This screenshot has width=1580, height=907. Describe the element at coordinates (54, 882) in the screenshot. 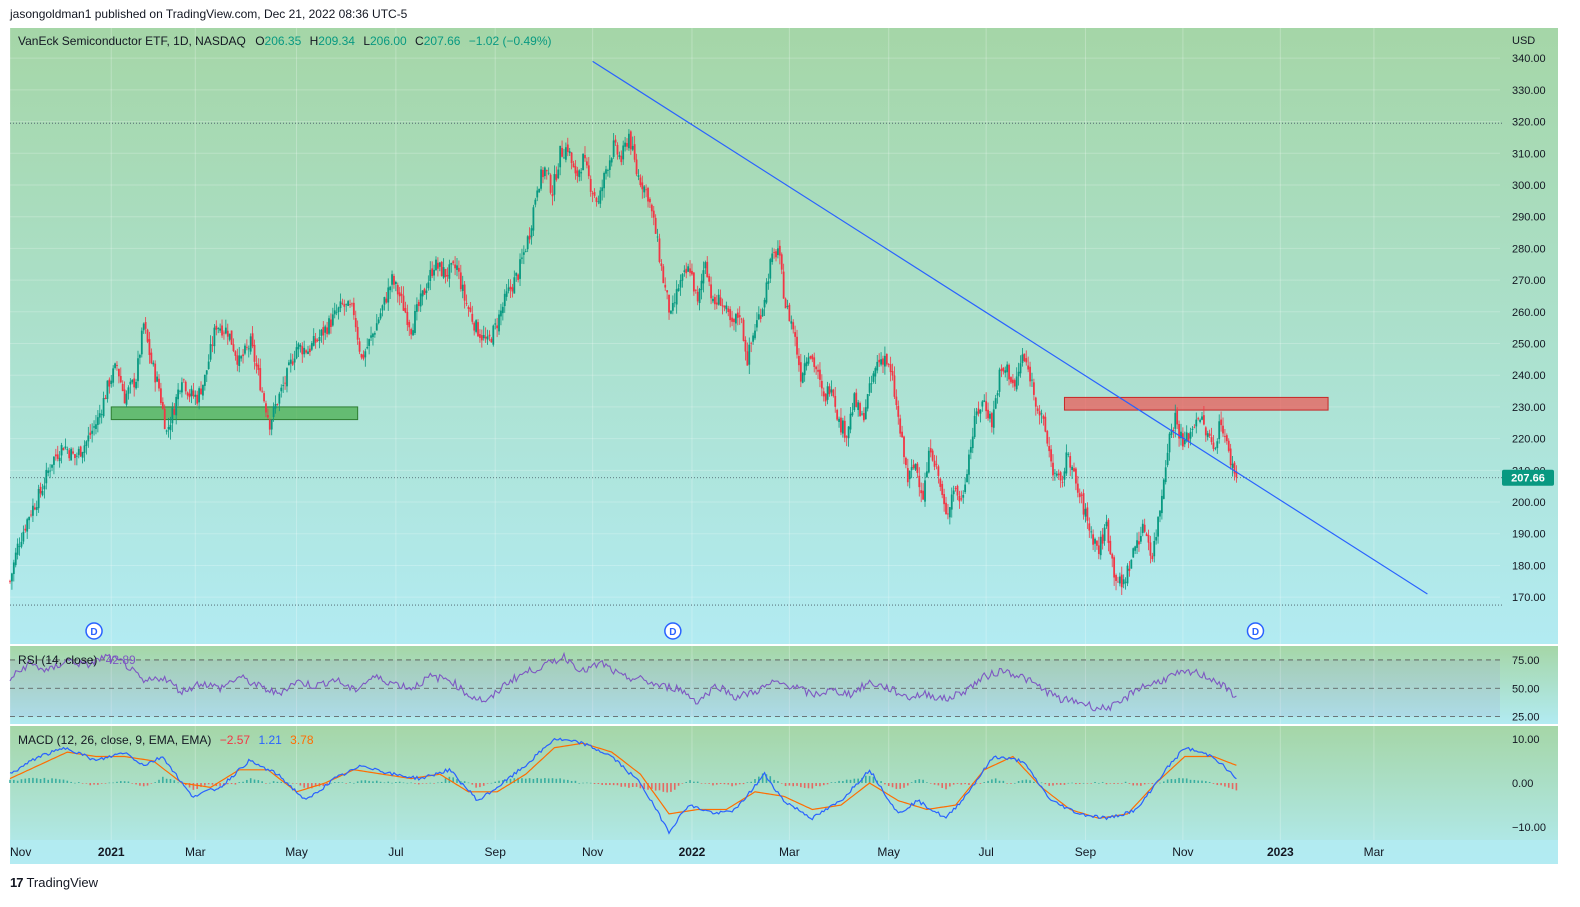

I see `tradingview-logo: 17 TradingView` at that location.